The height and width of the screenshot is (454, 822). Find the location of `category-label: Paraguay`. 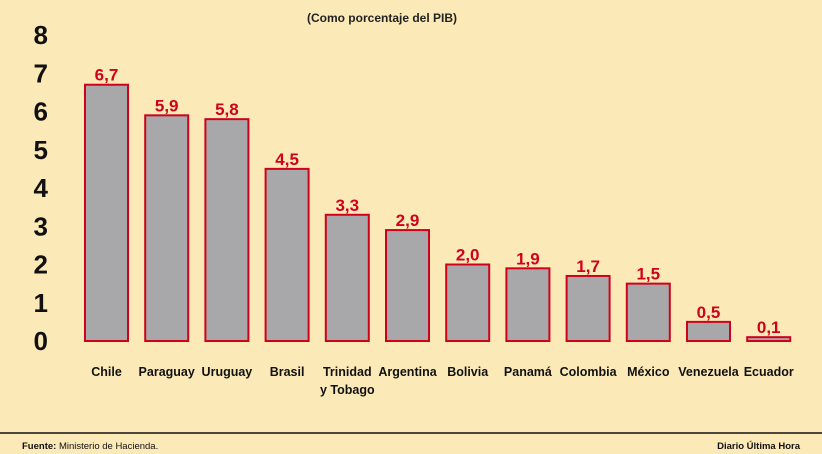

category-label: Paraguay is located at coordinates (167, 372).